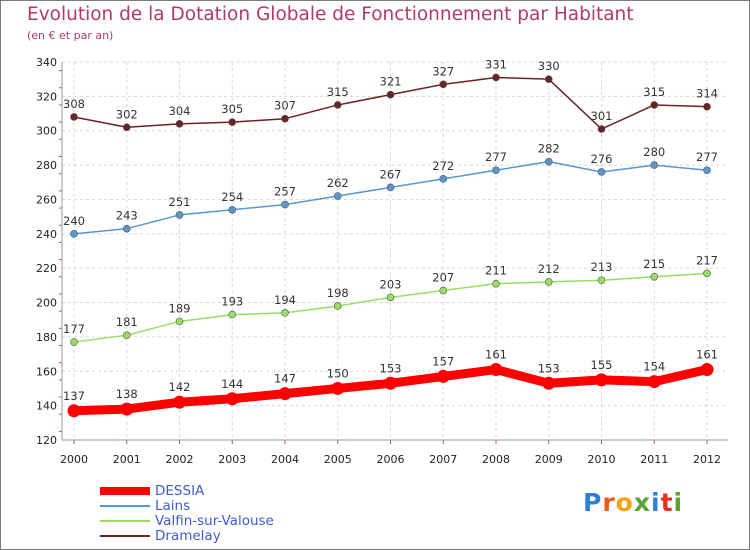 The image size is (750, 550). I want to click on data-label: 212, so click(549, 269).